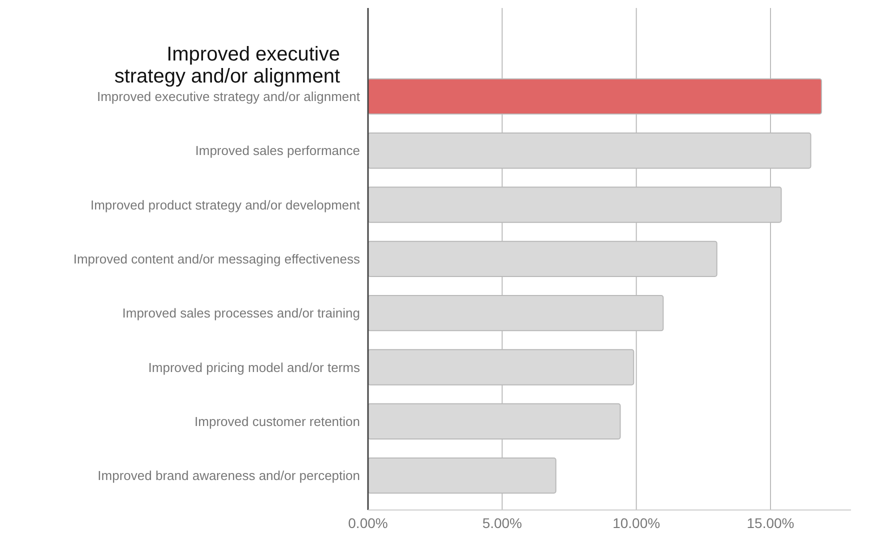  Describe the element at coordinates (241, 313) in the screenshot. I see `y-tick-label: Improved sales processes and/or training` at that location.